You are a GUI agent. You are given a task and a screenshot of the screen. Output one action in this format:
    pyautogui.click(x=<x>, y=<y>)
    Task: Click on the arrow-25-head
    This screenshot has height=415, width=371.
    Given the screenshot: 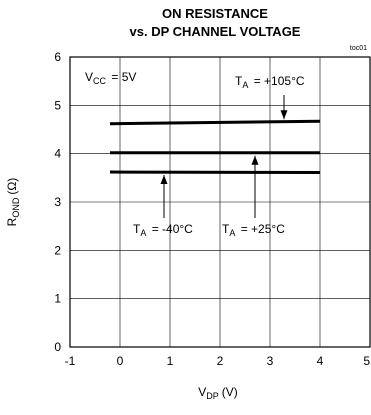 What is the action you would take?
    pyautogui.click(x=255, y=160)
    